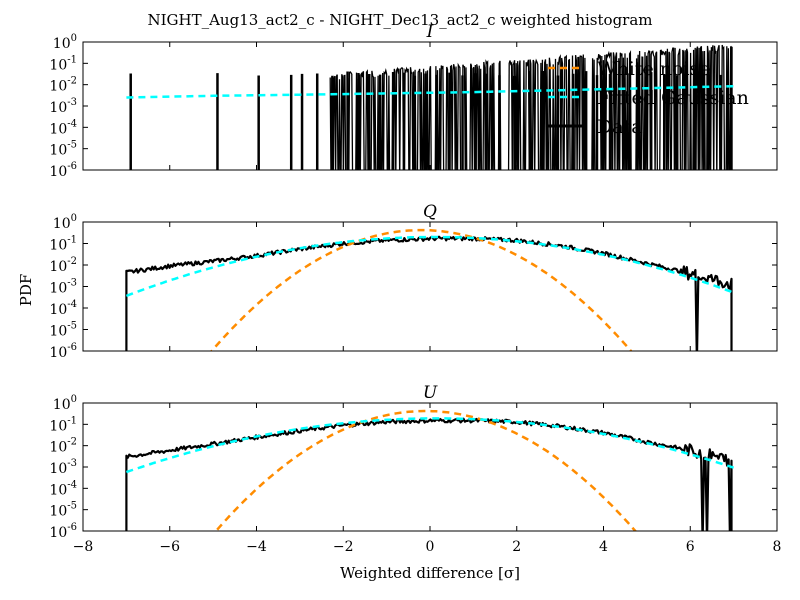  I want to click on x-tick-label: −6, so click(169, 547).